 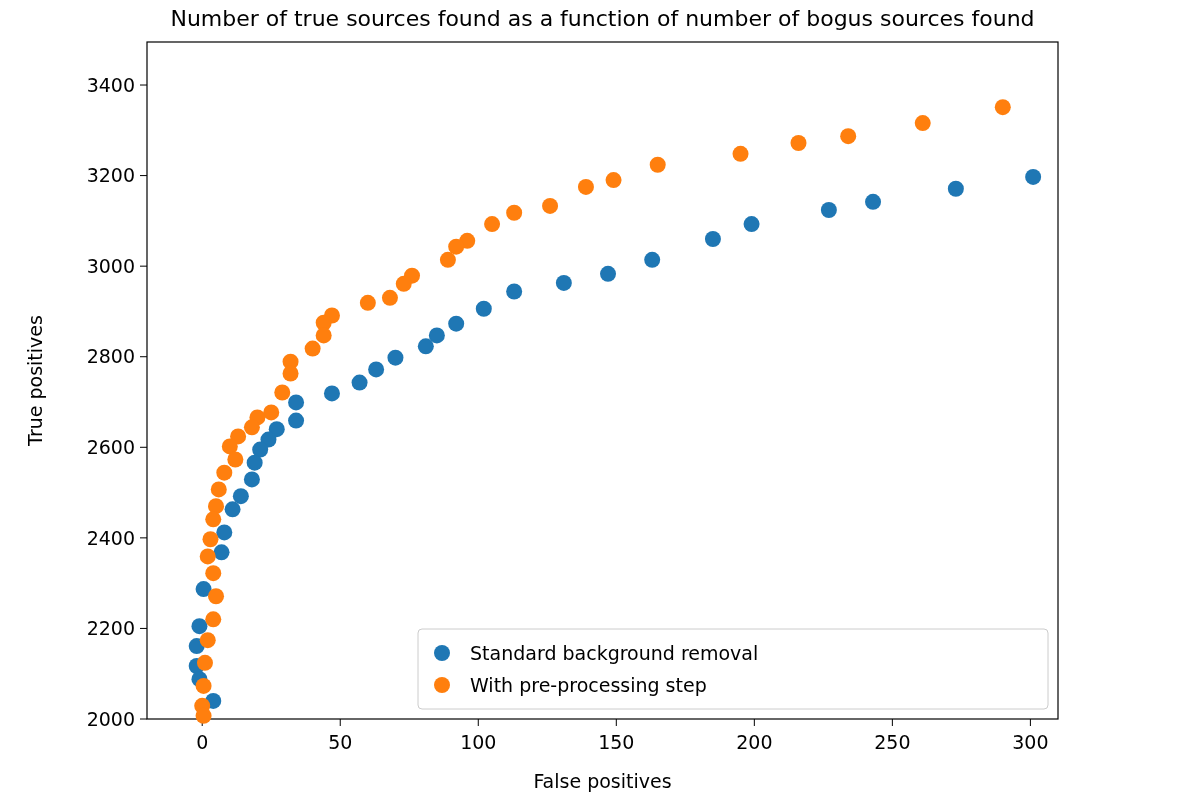 What do you see at coordinates (35, 381) in the screenshot?
I see `y-axis-title: True positives` at bounding box center [35, 381].